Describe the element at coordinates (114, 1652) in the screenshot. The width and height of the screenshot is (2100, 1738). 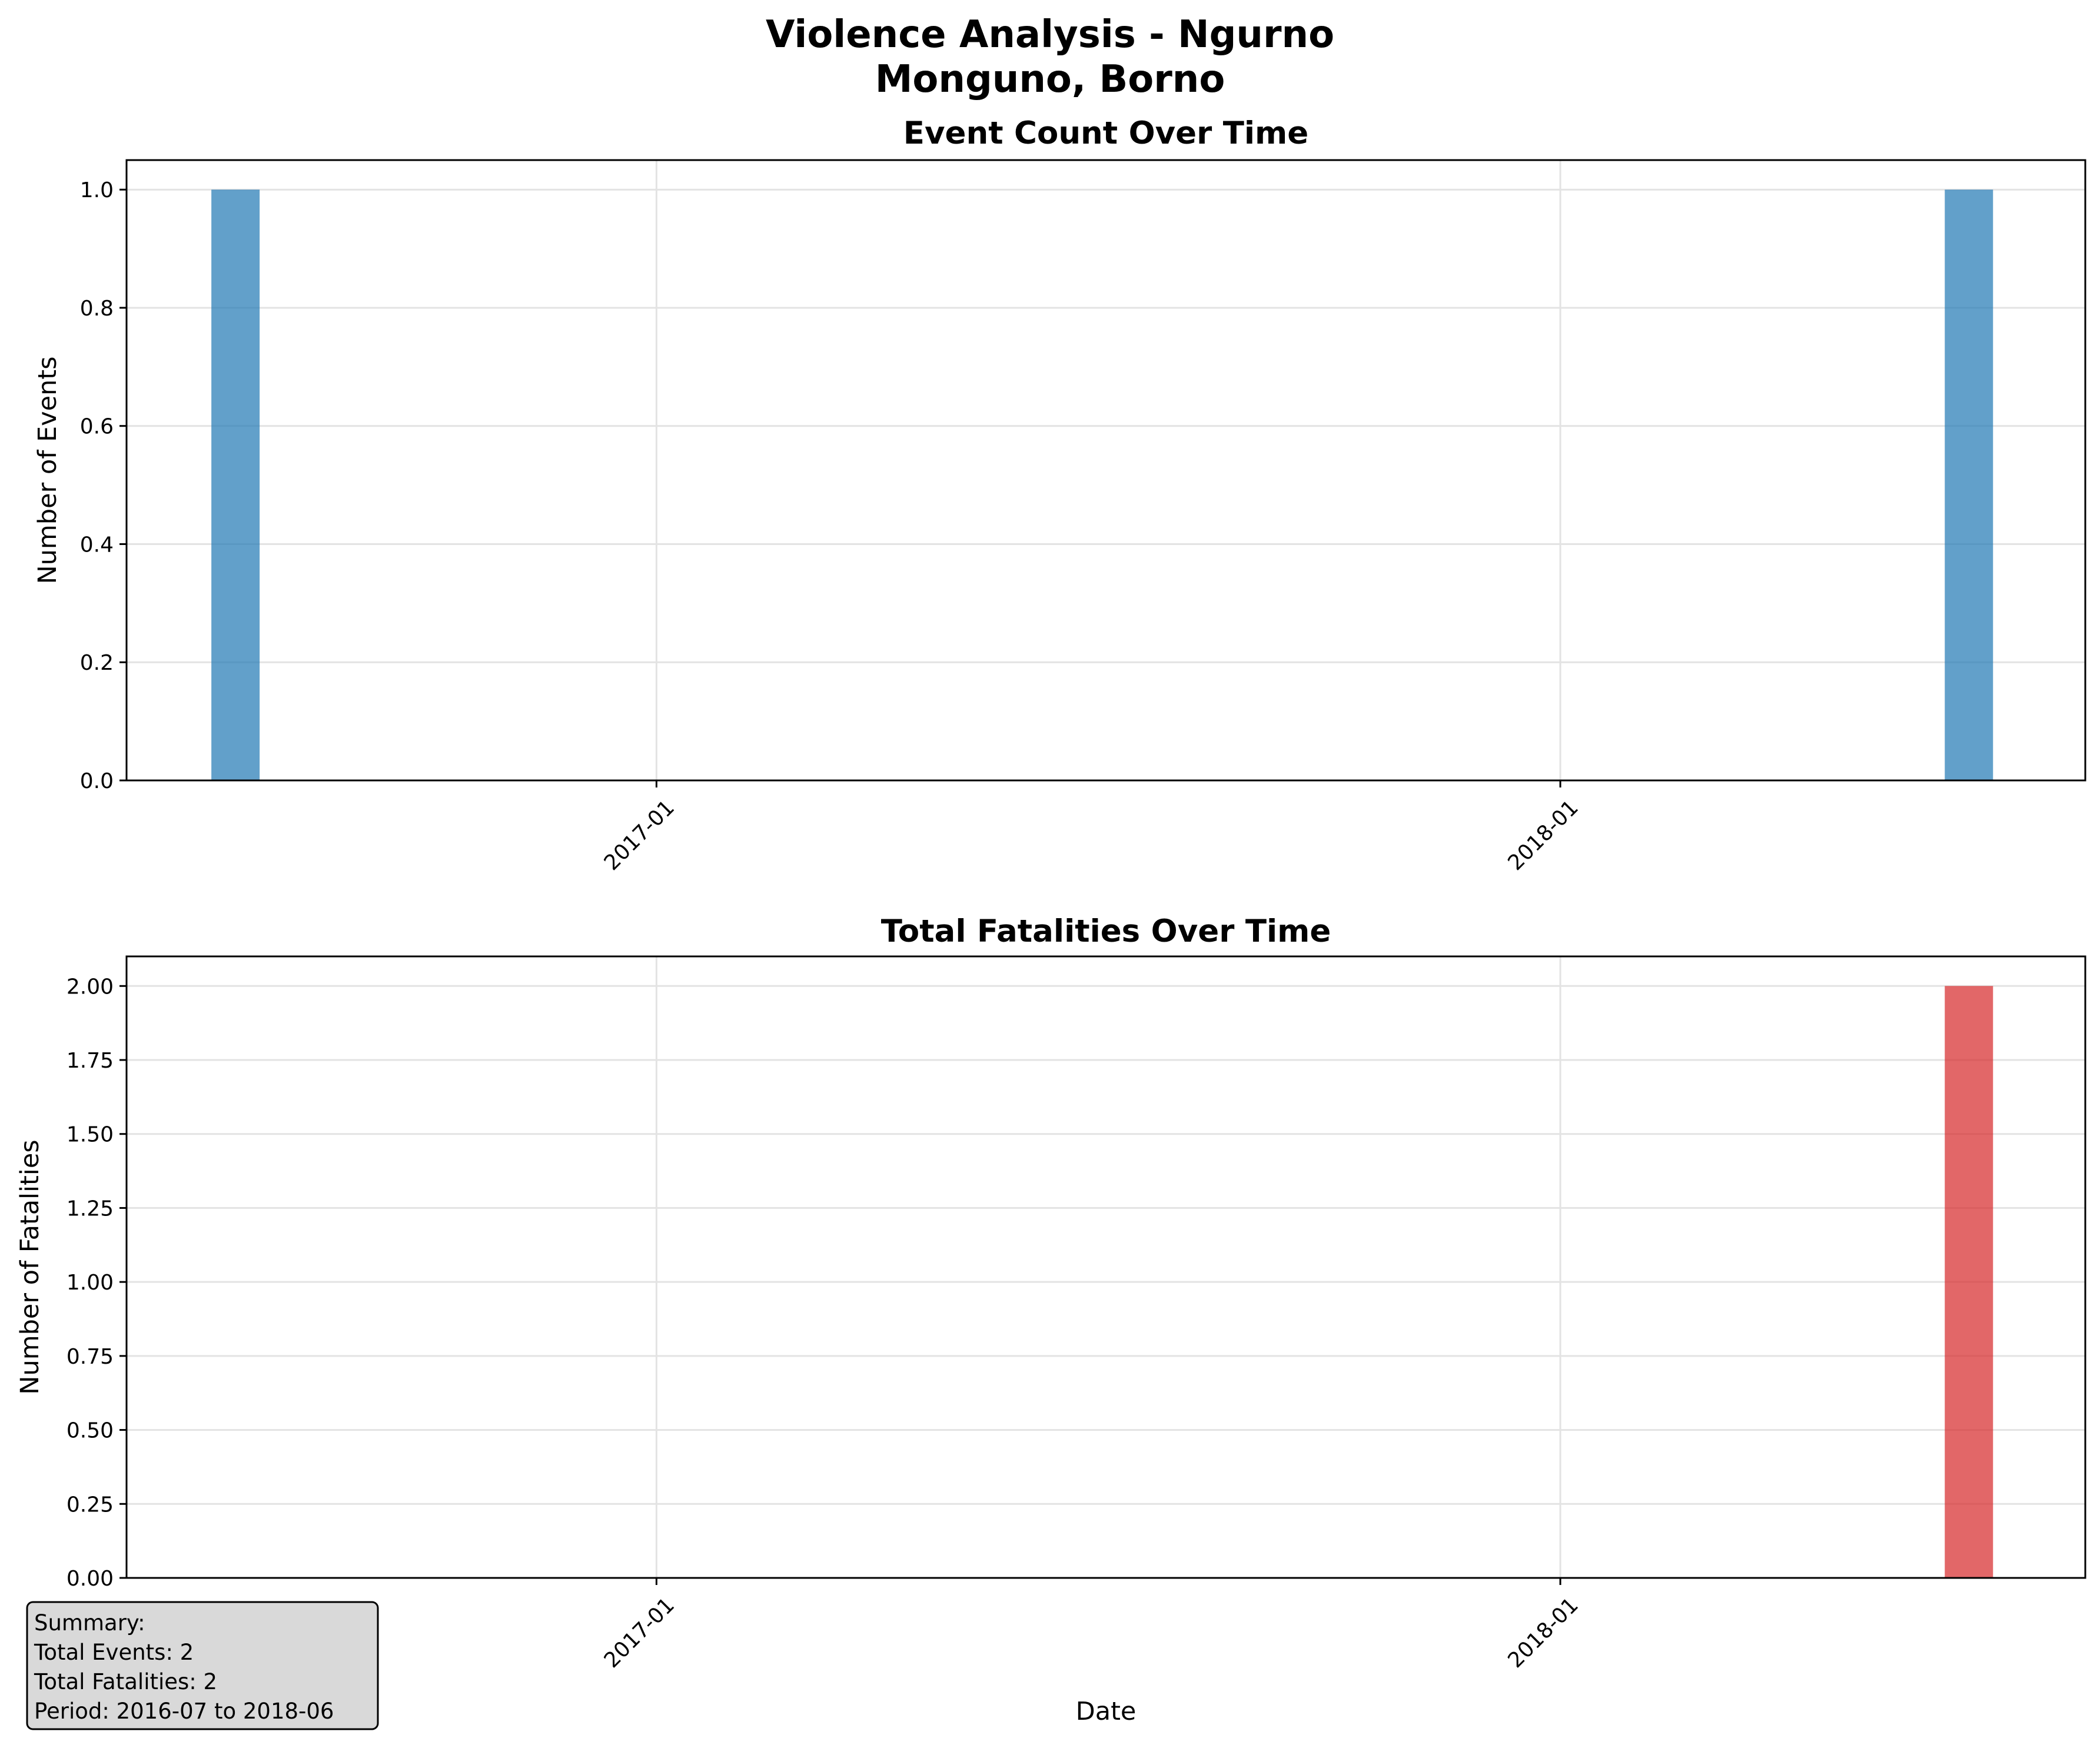
I see `summary-total-events: Total Events: 2` at that location.